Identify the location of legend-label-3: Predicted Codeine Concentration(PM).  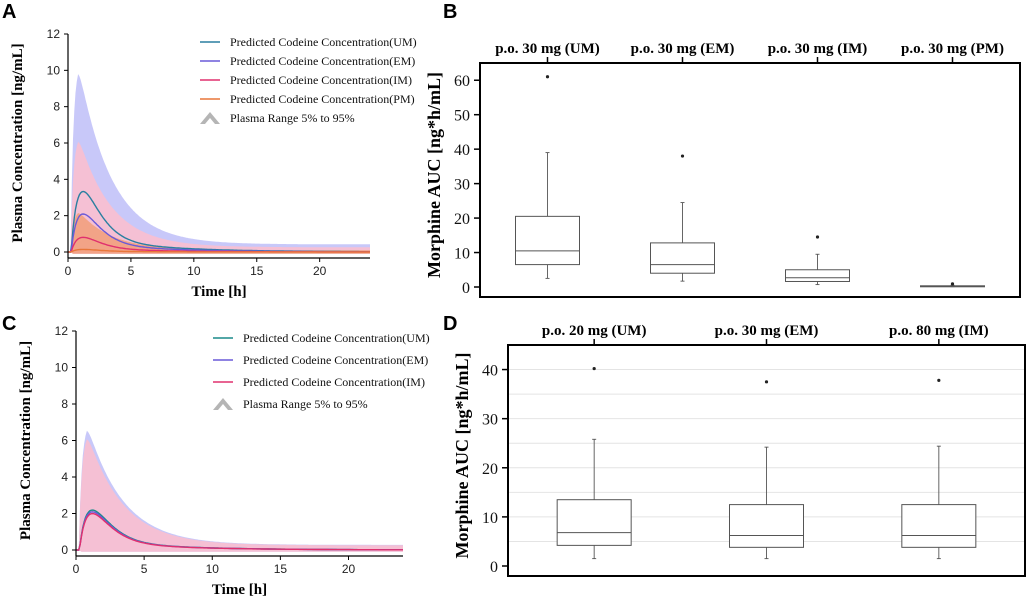
(322, 99).